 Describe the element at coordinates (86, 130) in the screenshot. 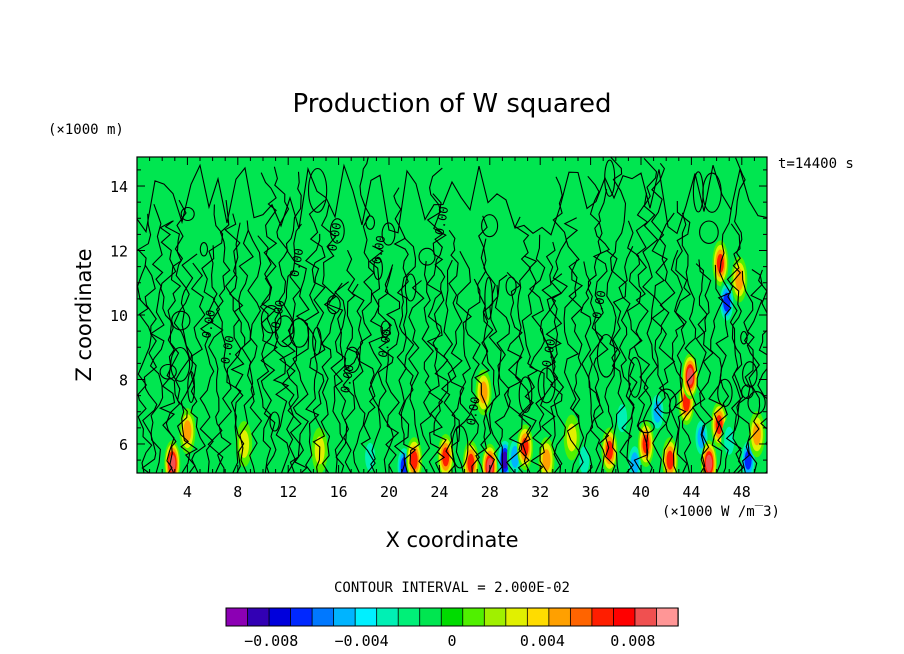

I see `y-unit-label: (×1000 m)` at that location.